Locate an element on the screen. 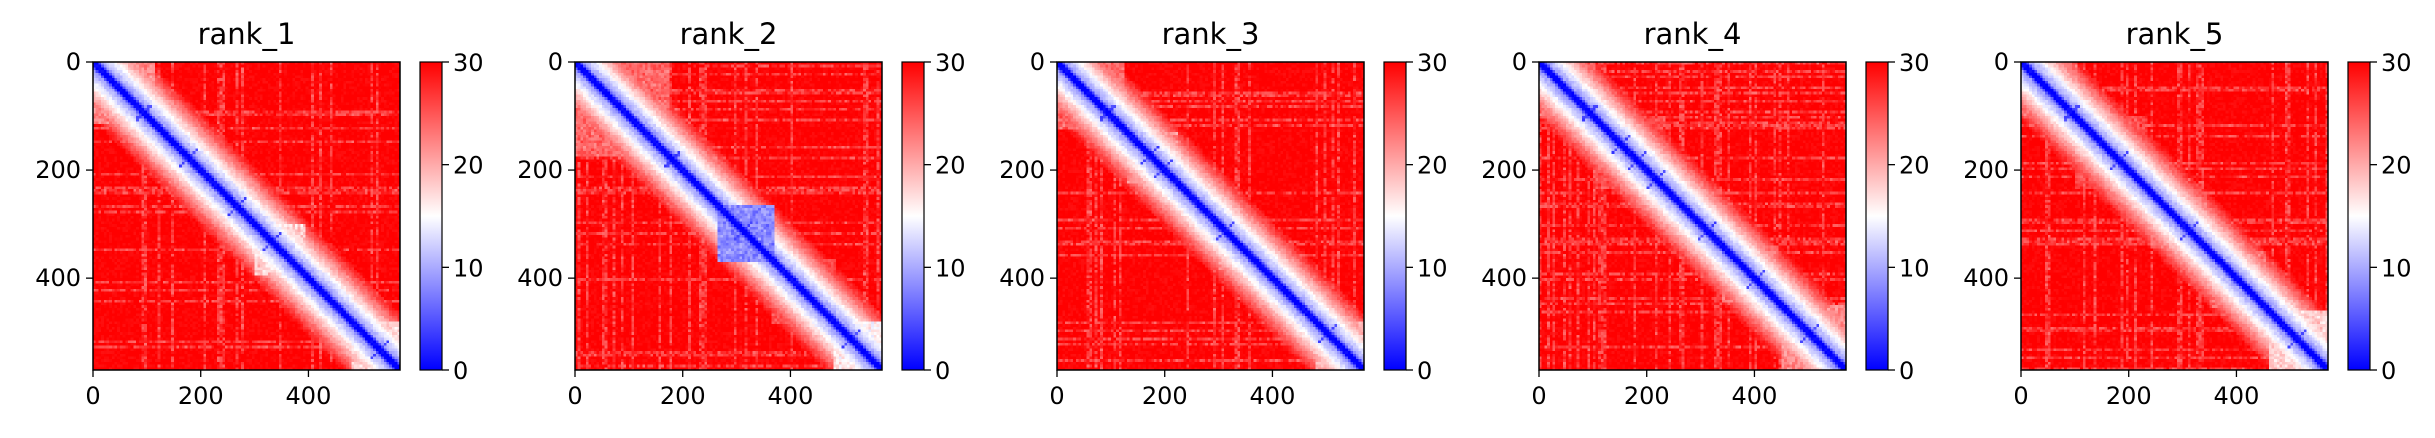 The height and width of the screenshot is (438, 2435). panel-title: rank_1 is located at coordinates (247, 34).